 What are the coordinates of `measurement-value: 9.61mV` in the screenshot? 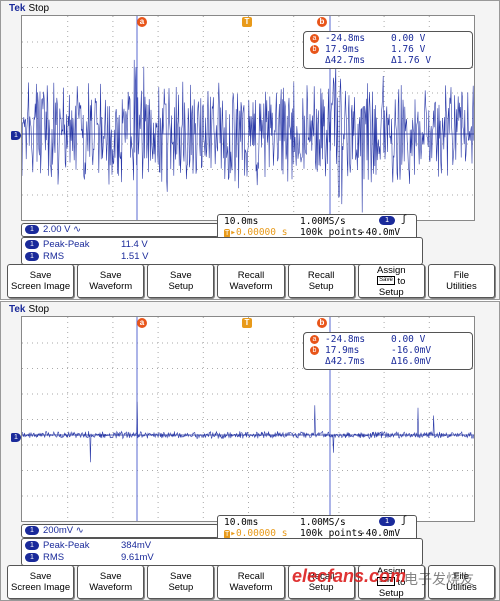 It's located at (137, 557).